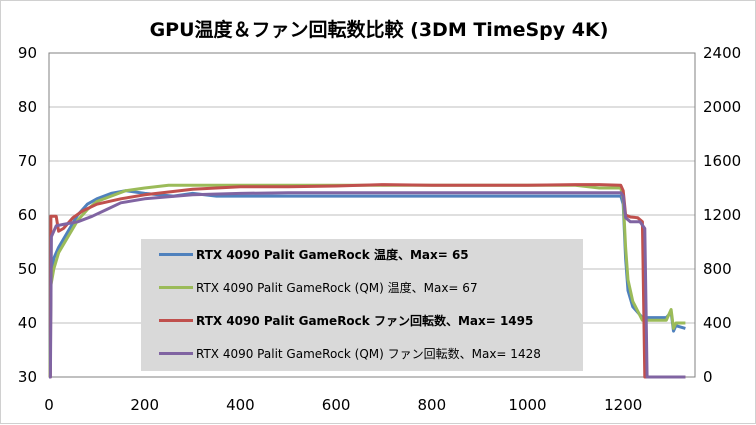  What do you see at coordinates (27, 323) in the screenshot?
I see `y-tick-label: 40` at bounding box center [27, 323].